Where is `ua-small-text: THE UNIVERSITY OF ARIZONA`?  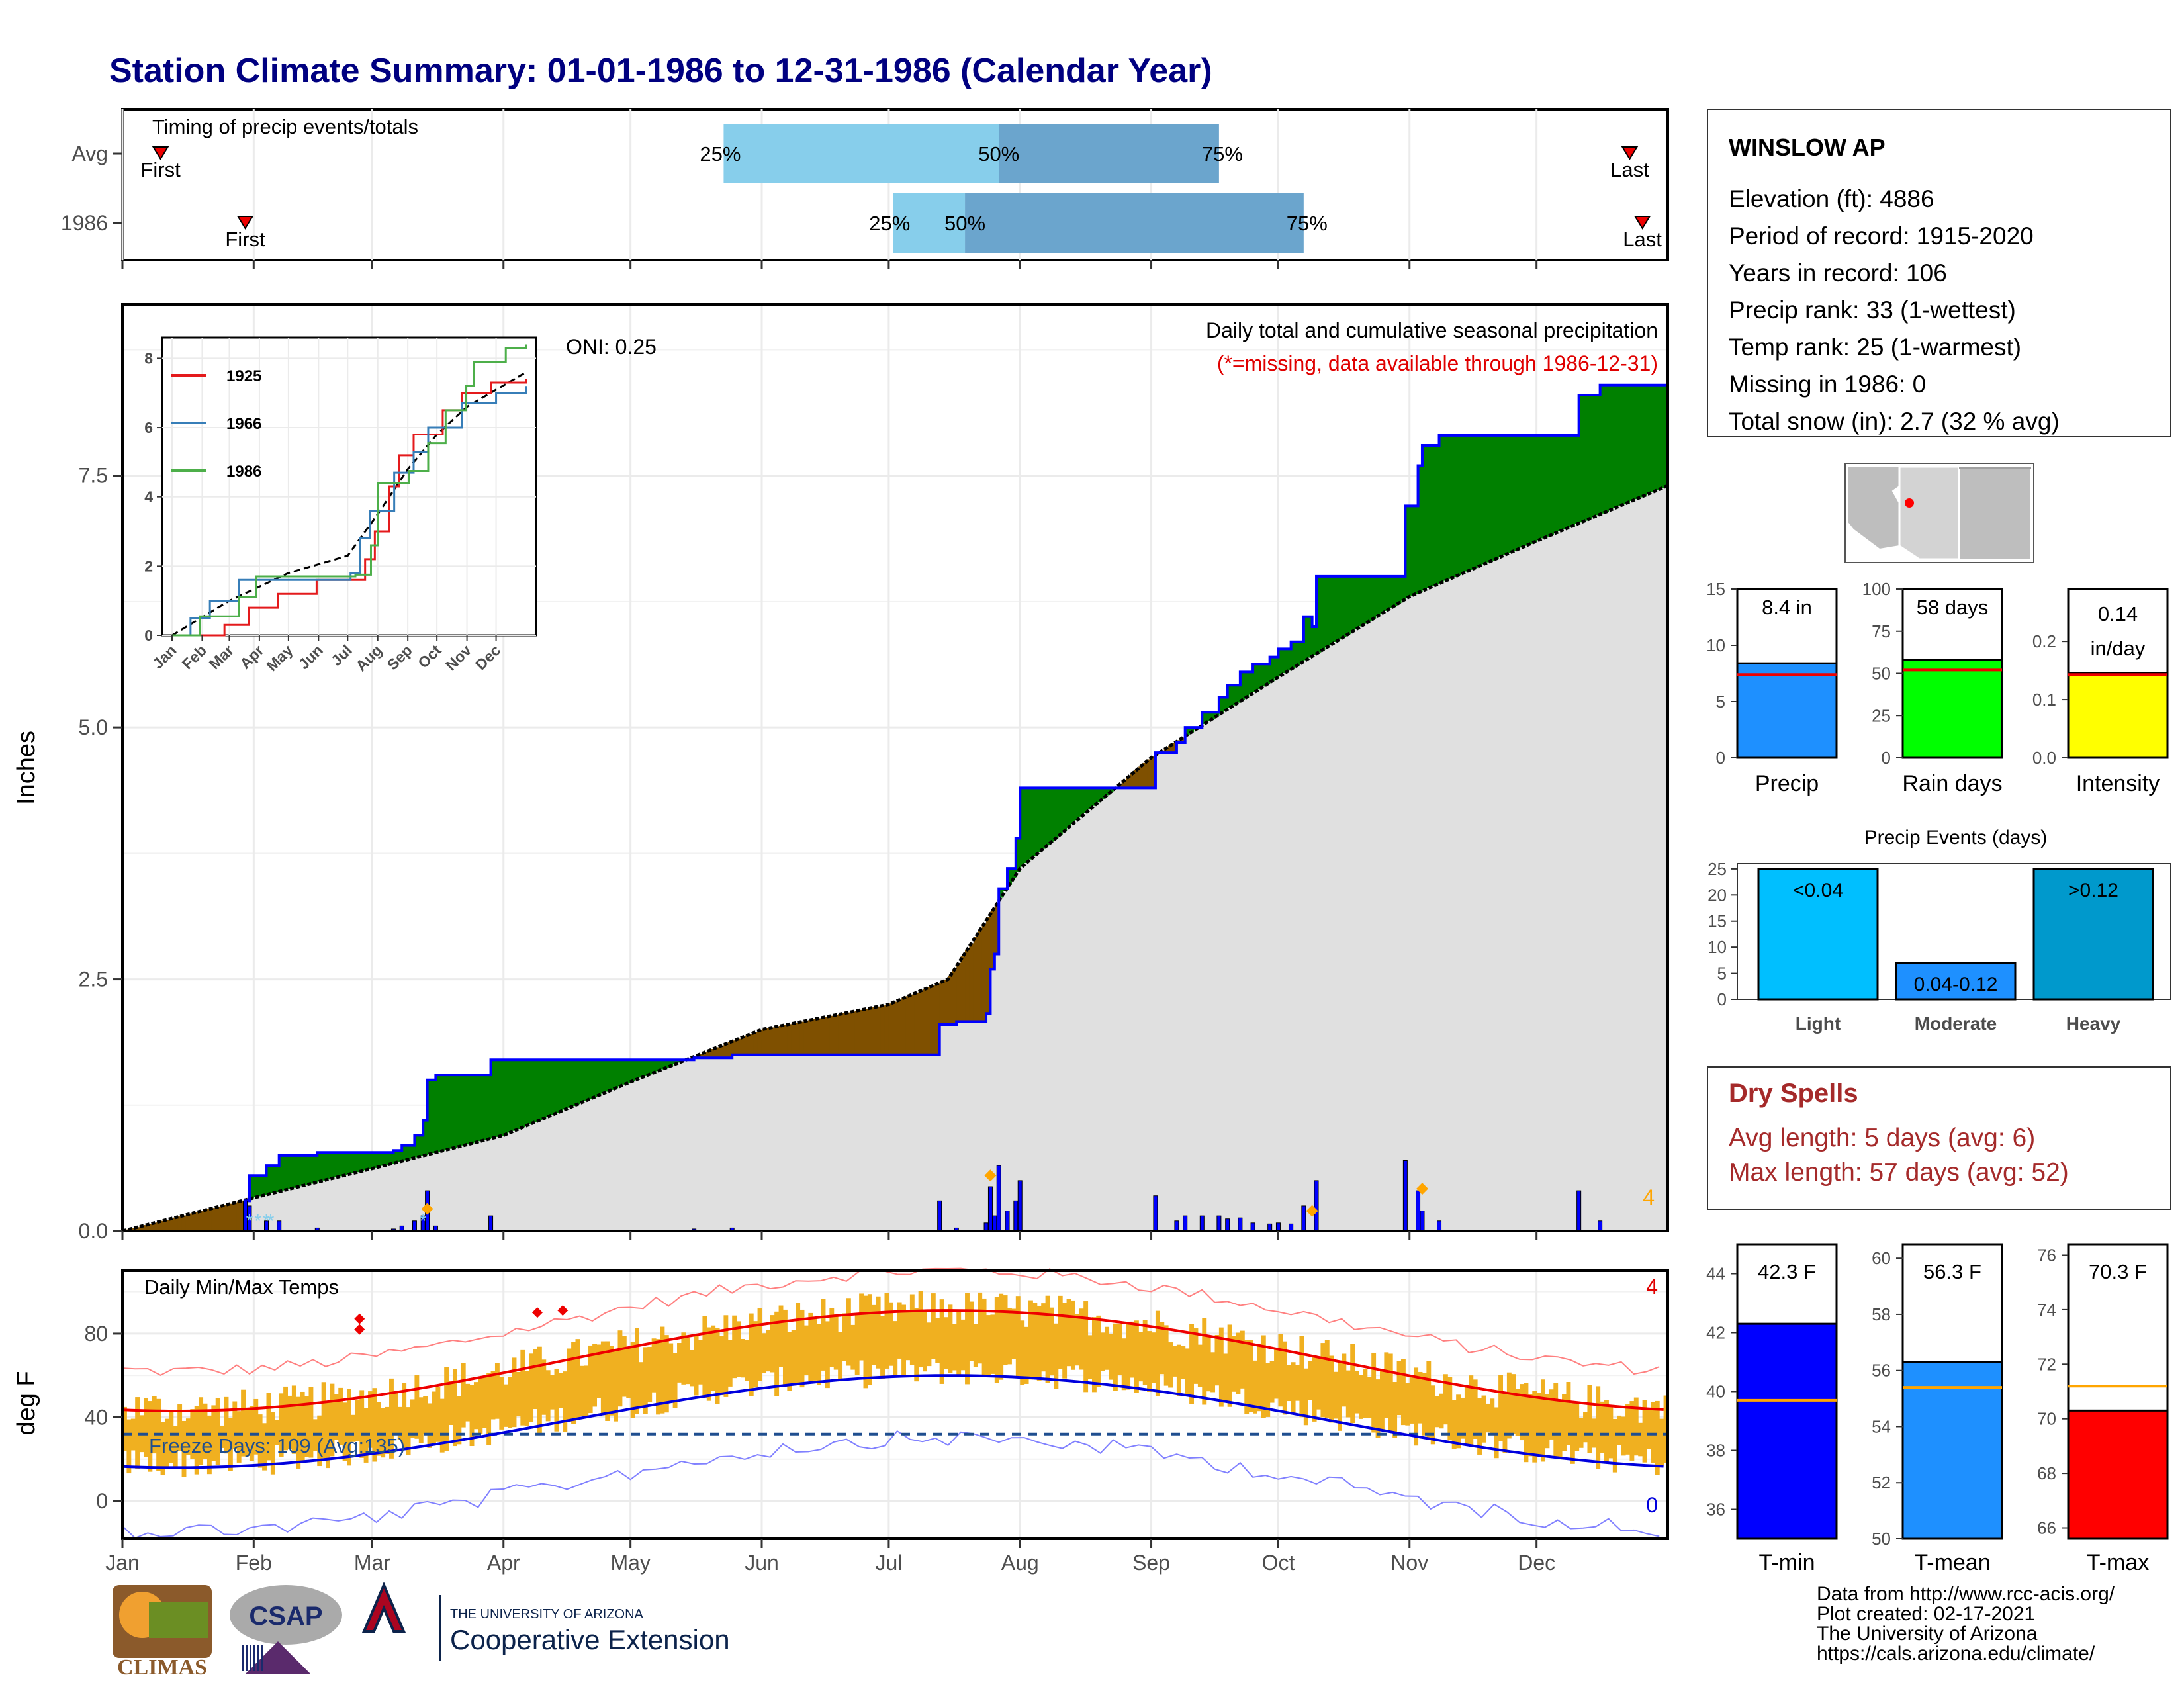 ua-small-text: THE UNIVERSITY OF ARIZONA is located at coordinates (547, 1615).